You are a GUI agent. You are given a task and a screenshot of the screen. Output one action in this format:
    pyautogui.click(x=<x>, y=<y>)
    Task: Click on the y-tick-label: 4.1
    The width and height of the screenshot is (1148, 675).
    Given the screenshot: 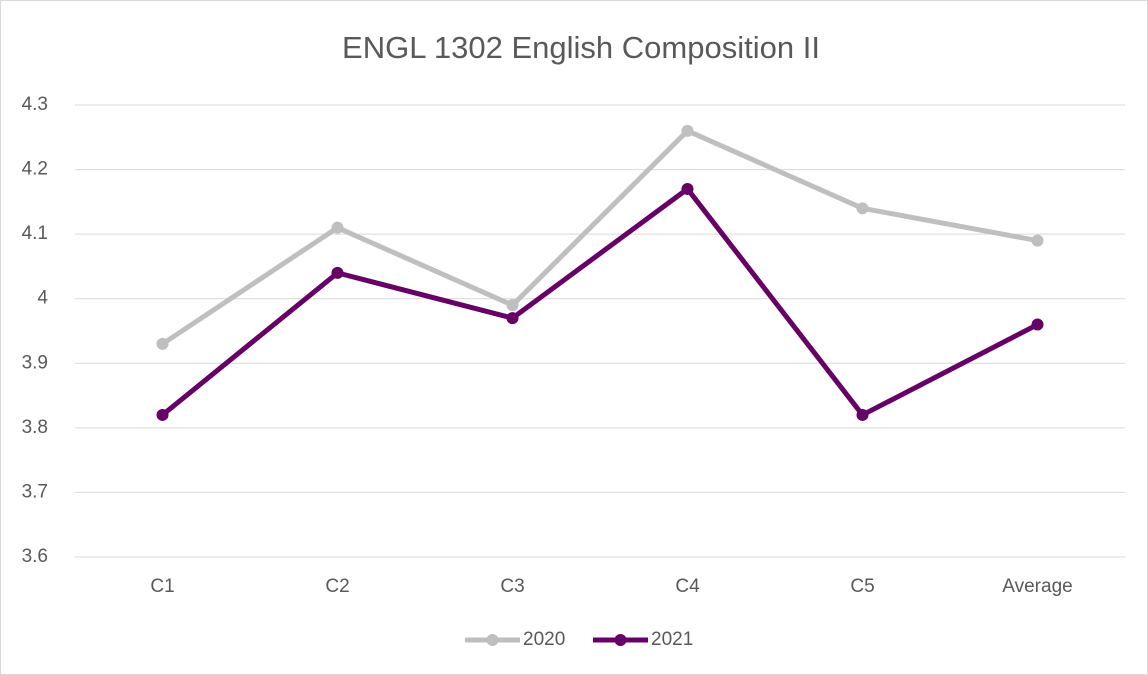 What is the action you would take?
    pyautogui.click(x=35, y=233)
    